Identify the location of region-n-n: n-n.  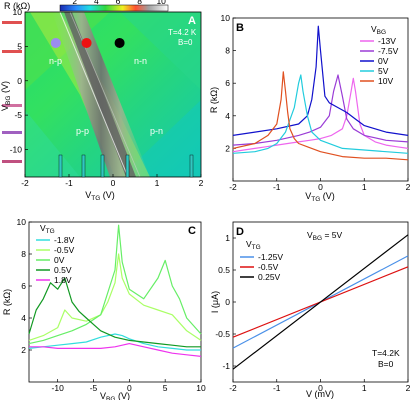
(140, 61).